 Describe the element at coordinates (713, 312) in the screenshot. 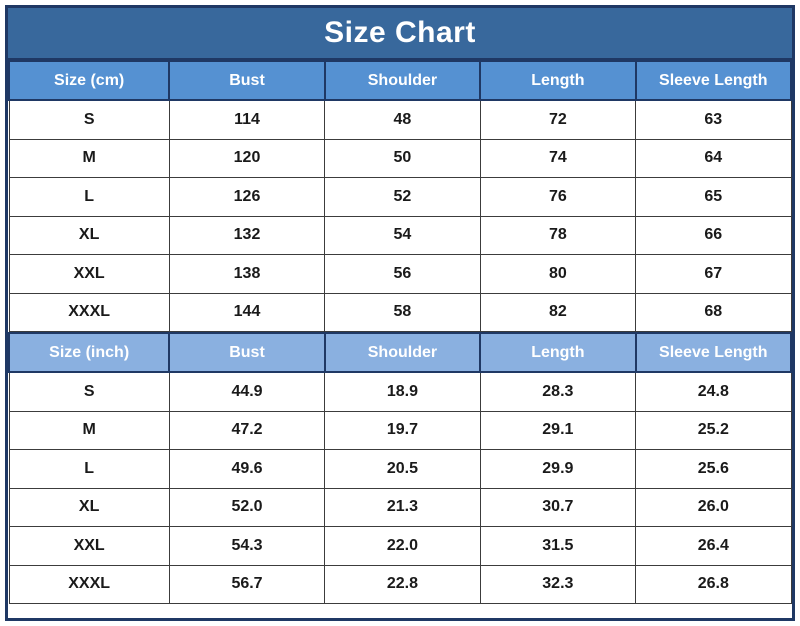

I see `value-cell: 68` at that location.